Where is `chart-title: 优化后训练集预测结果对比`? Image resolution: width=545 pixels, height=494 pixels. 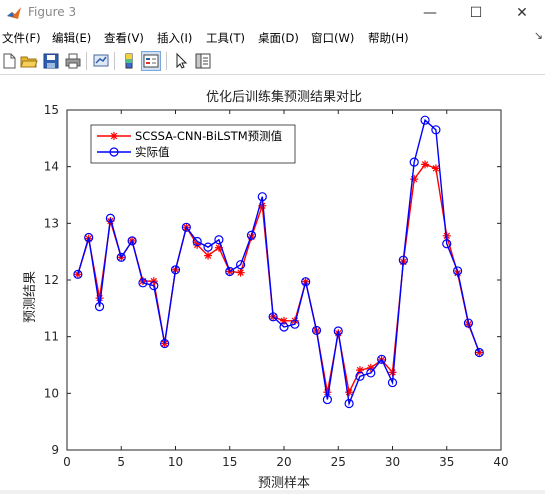 chart-title: 优化后训练集预测结果对比 is located at coordinates (284, 97).